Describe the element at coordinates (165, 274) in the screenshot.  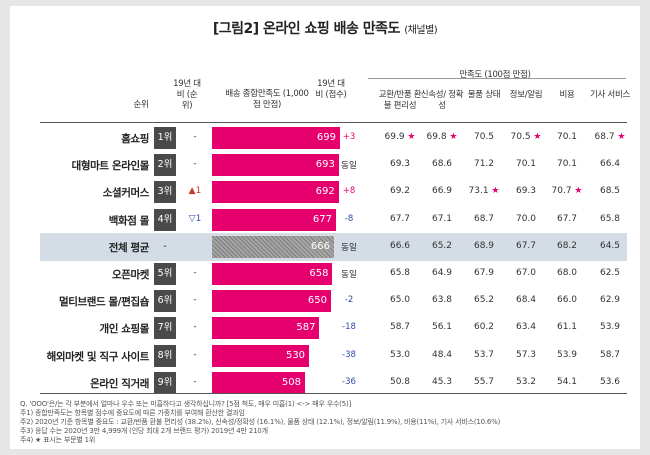
I see `rank-badge: 5위` at that location.